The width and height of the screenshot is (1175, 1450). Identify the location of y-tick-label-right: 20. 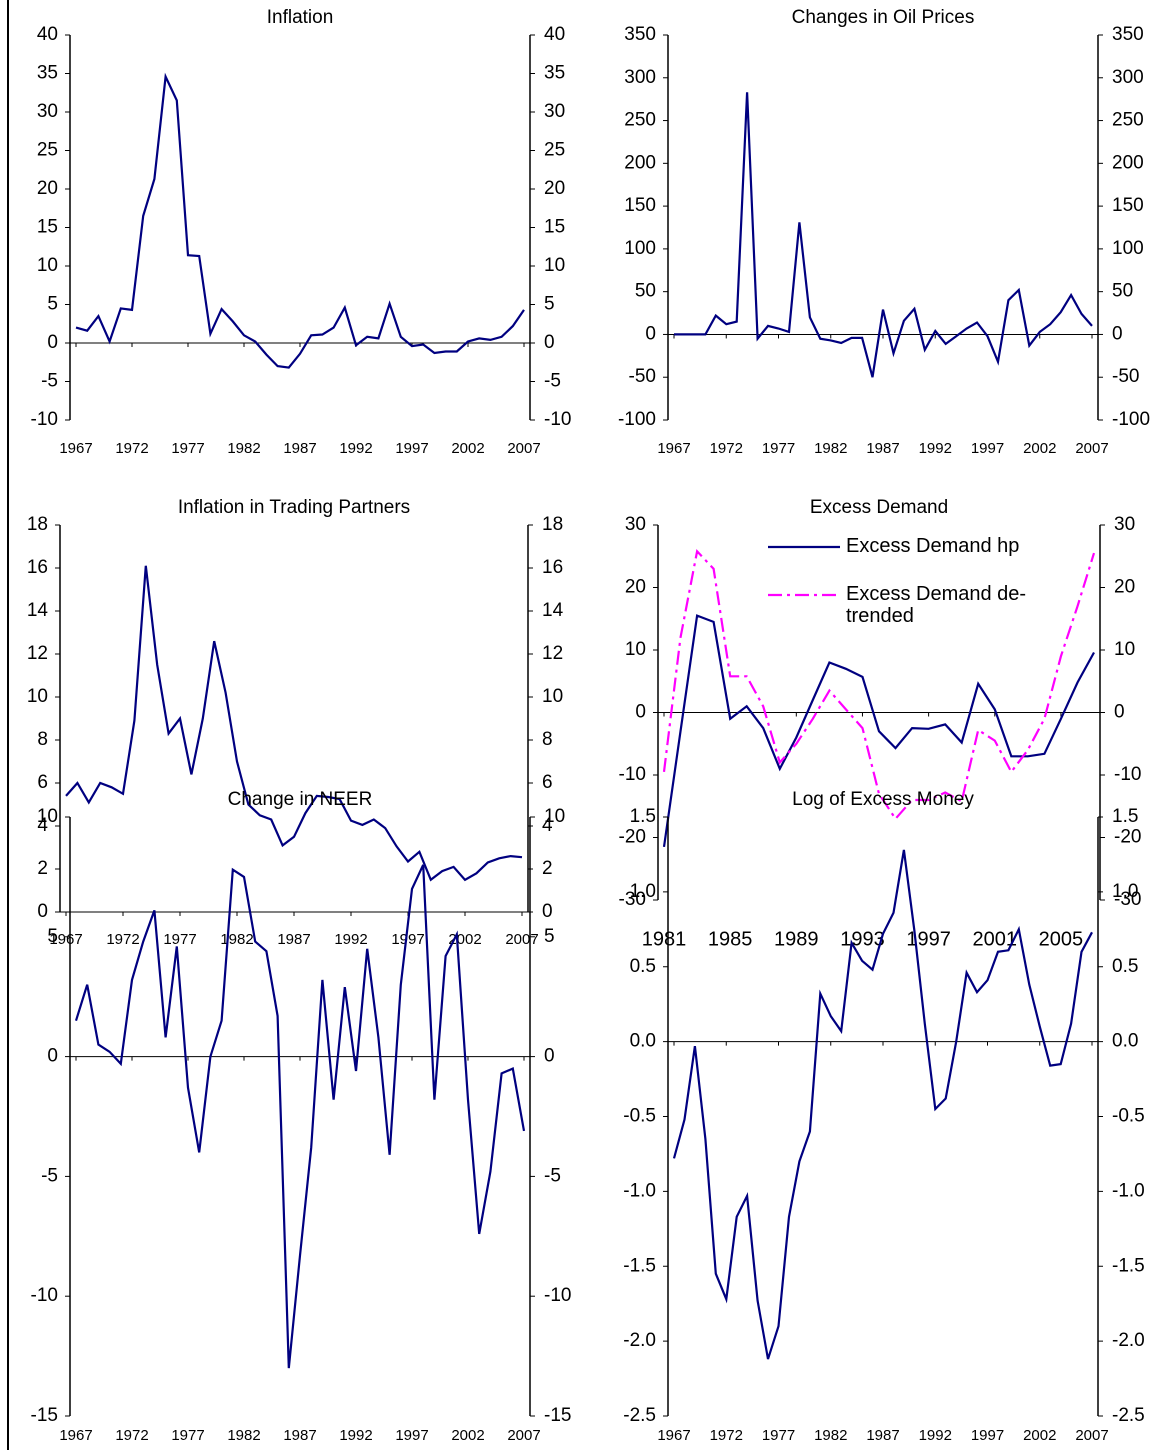
(1124, 587).